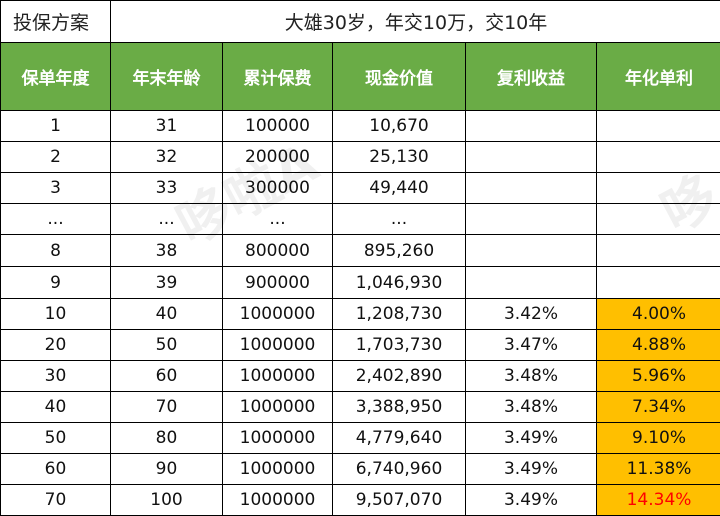 Image resolution: width=720 pixels, height=516 pixels. Describe the element at coordinates (166, 157) in the screenshot. I see `cell-age: 32` at that location.